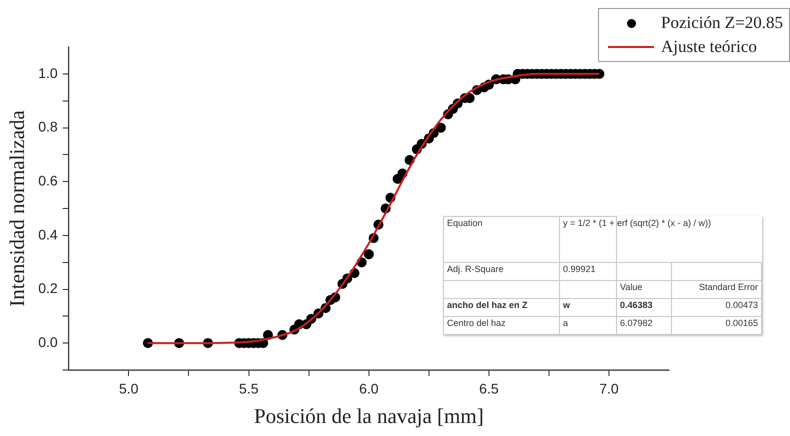 Image resolution: width=790 pixels, height=436 pixels. Describe the element at coordinates (502, 239) in the screenshot. I see `annotation: Equation` at that location.